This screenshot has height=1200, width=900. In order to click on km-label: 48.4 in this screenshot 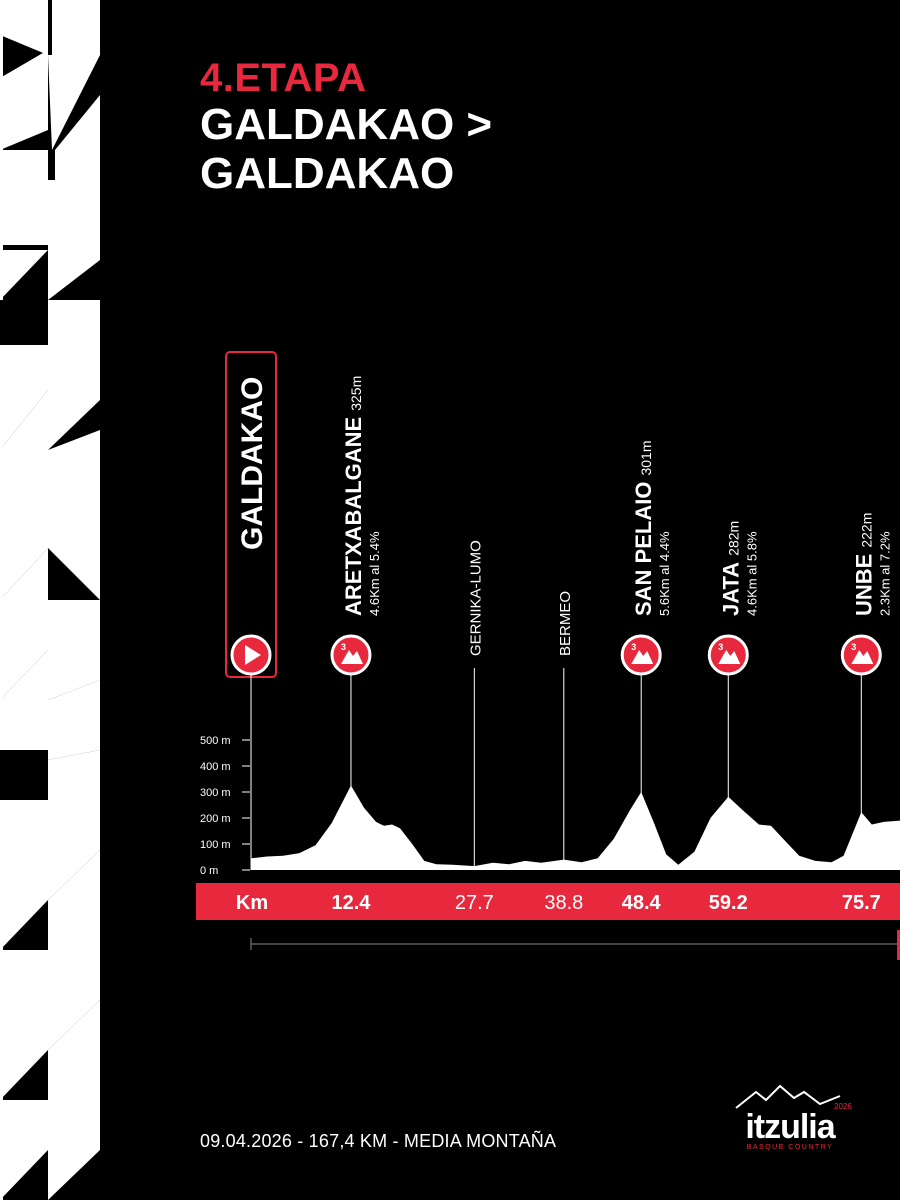, I will do `click(642, 903)`.